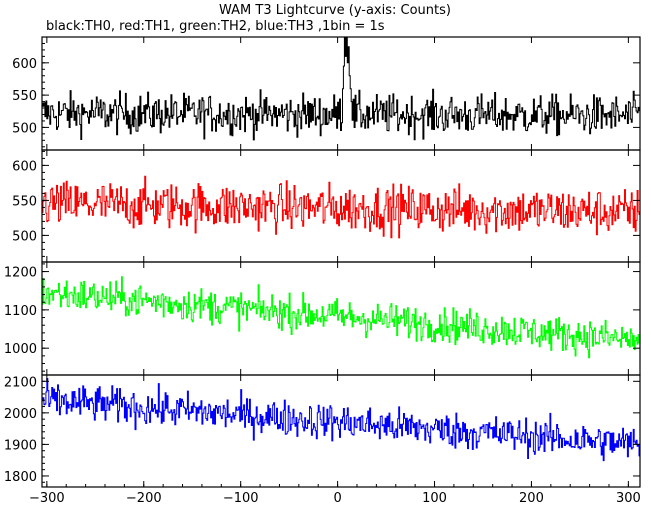 This screenshot has width=651, height=505. I want to click on x-tick-label: −100, so click(241, 498).